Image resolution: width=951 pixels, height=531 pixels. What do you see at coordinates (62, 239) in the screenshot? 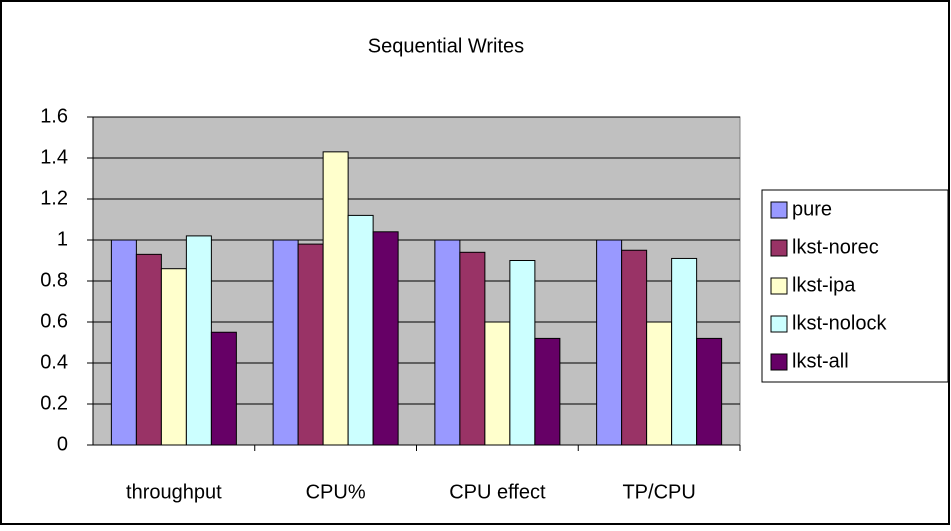
I see `y-tick-label: 1` at bounding box center [62, 239].